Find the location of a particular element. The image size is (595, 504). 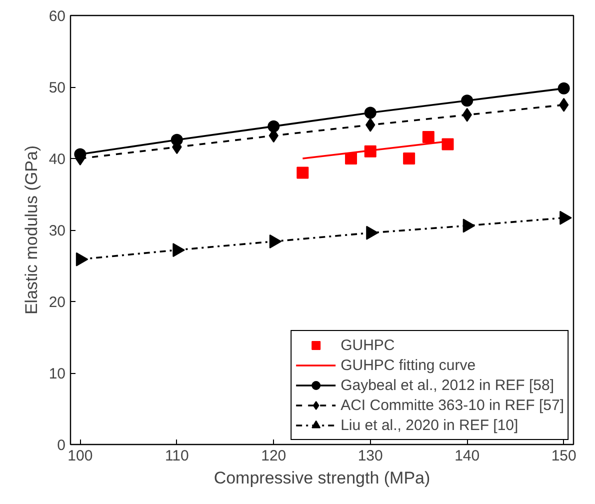

y-axis-title: Elastic modulus (GPa) is located at coordinates (31, 230).